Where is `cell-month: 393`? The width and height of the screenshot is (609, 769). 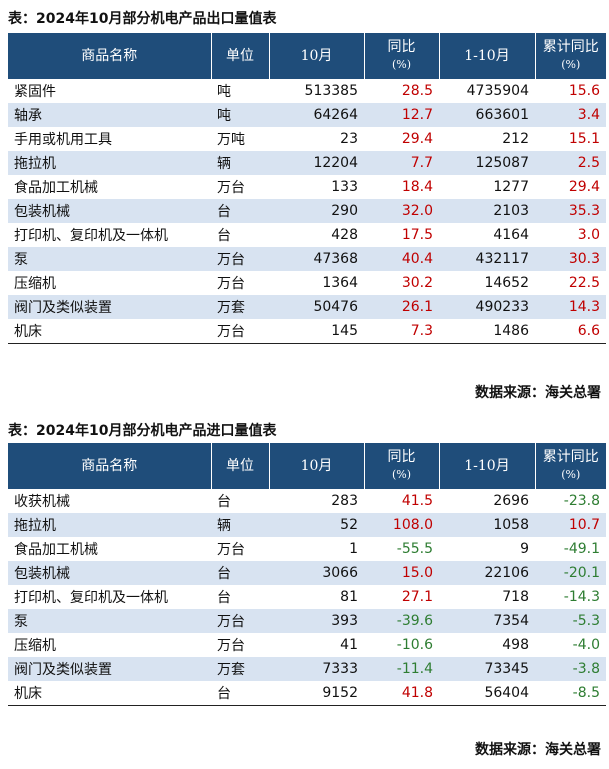
cell-month: 393 is located at coordinates (344, 621).